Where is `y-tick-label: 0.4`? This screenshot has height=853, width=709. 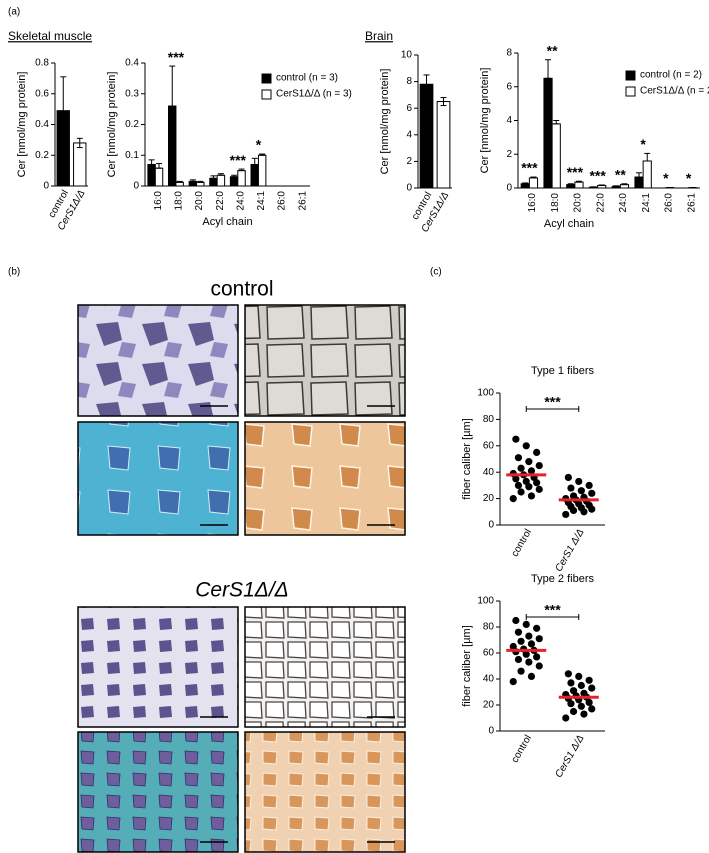
y-tick-label: 0.4 is located at coordinates (132, 63).